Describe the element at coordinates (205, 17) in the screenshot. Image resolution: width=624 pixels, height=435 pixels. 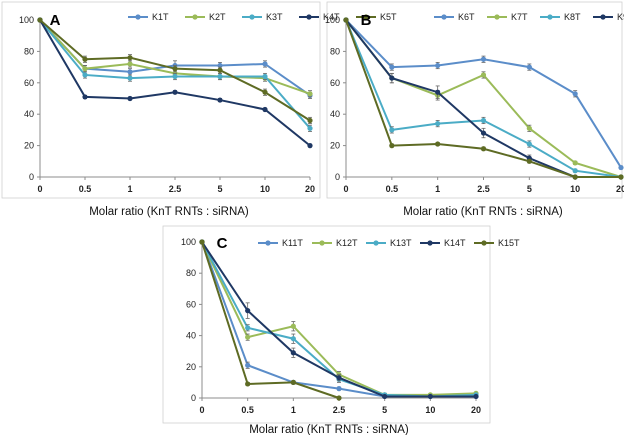
I see `legend-entry-k2t: K2T` at that location.